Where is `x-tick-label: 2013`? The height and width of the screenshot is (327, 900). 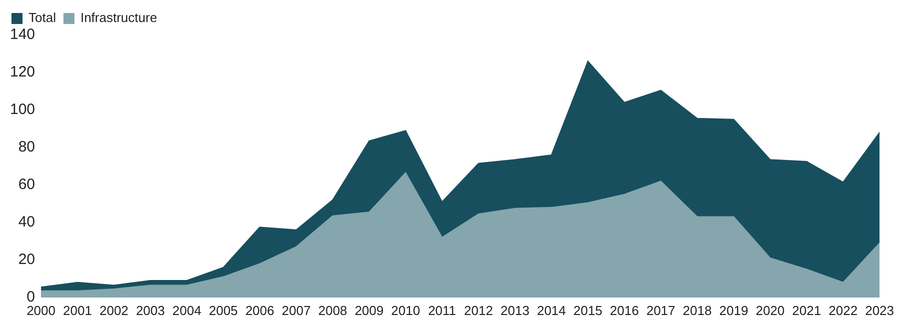 x-tick-label: 2013 is located at coordinates (515, 310).